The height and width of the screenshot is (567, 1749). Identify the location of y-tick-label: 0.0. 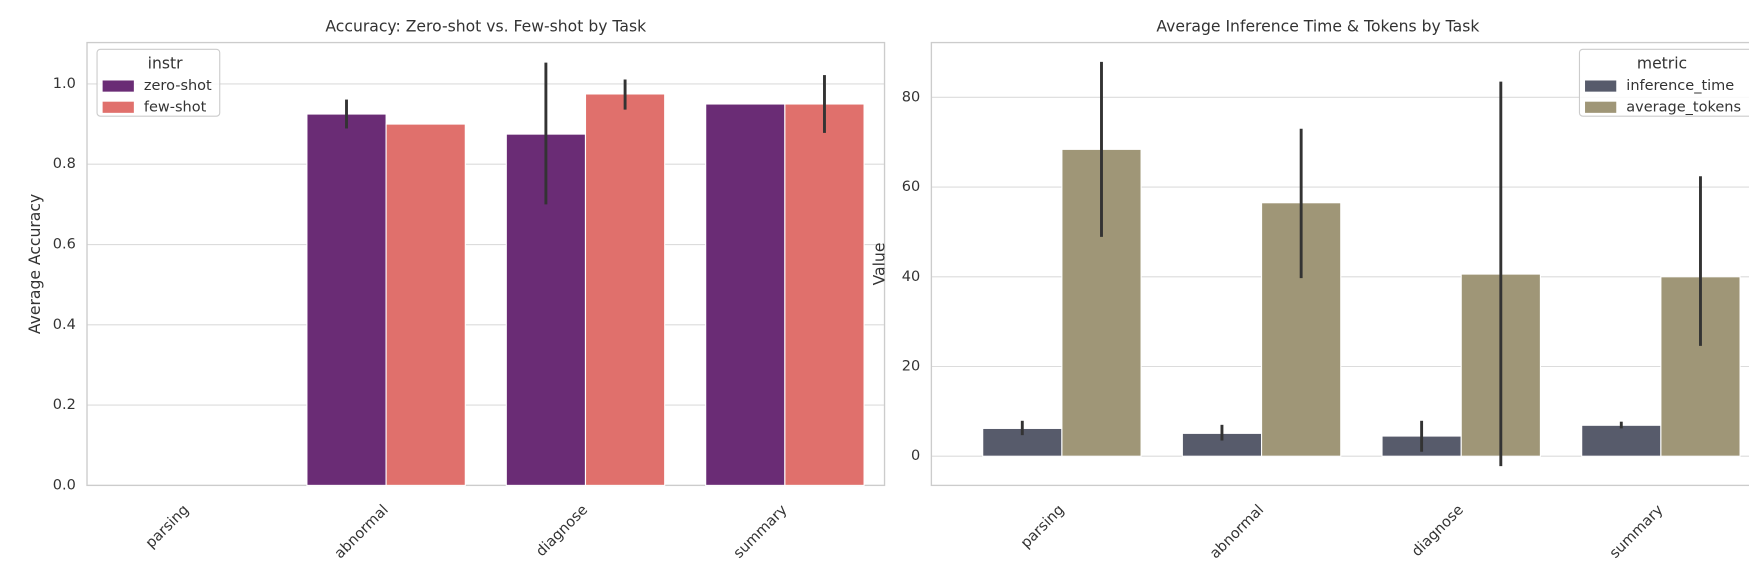
(64, 485).